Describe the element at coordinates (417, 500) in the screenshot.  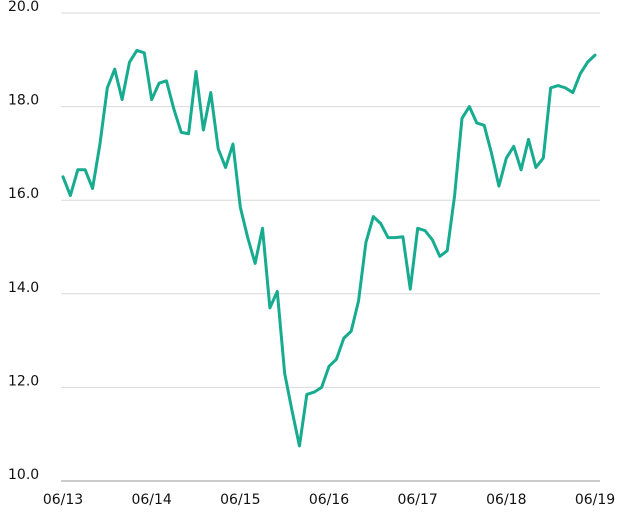
I see `x-tick-label: 06/17` at that location.